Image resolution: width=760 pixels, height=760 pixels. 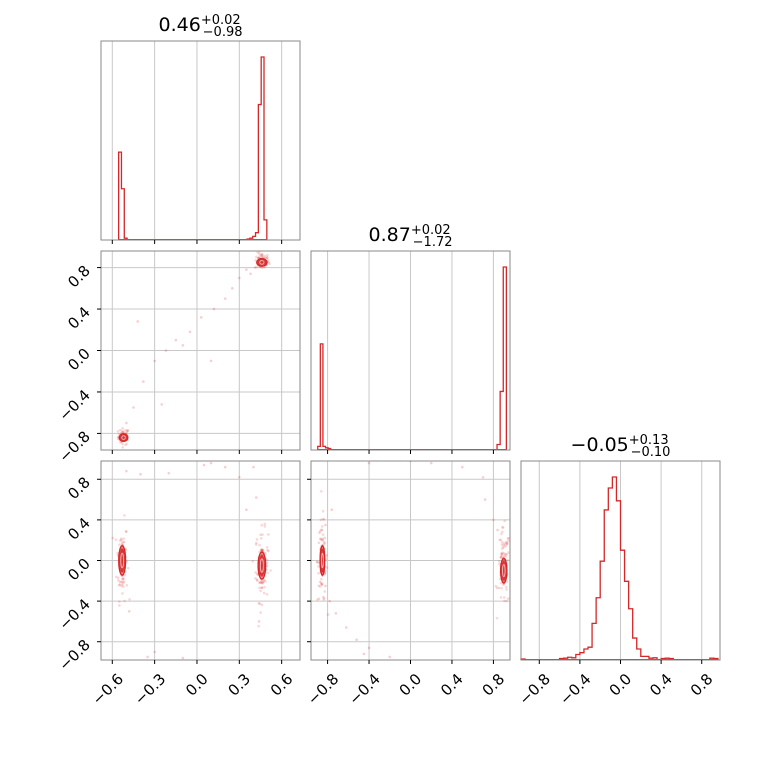 I want to click on density-core, so click(x=261, y=565).